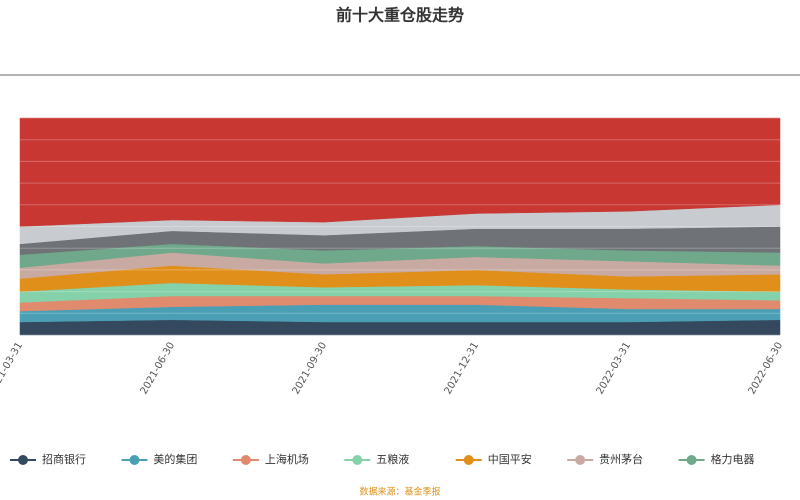 The width and height of the screenshot is (800, 500). I want to click on x-tick-label: 2021-09-30, so click(310, 369).